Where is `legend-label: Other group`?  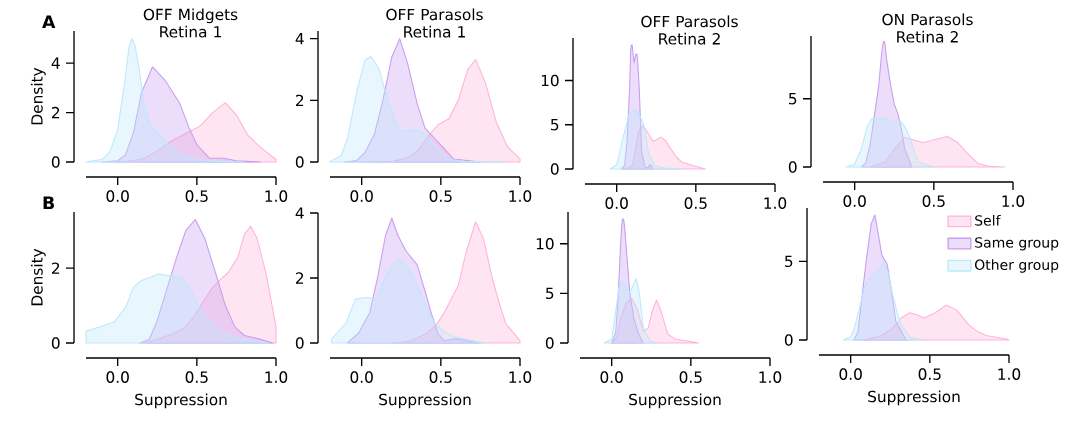
legend-label: Other group is located at coordinates (1017, 266).